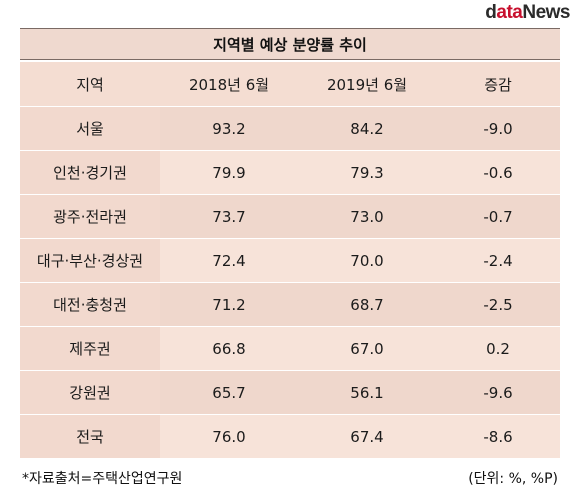  I want to click on cell-change: -8.6, so click(498, 436).